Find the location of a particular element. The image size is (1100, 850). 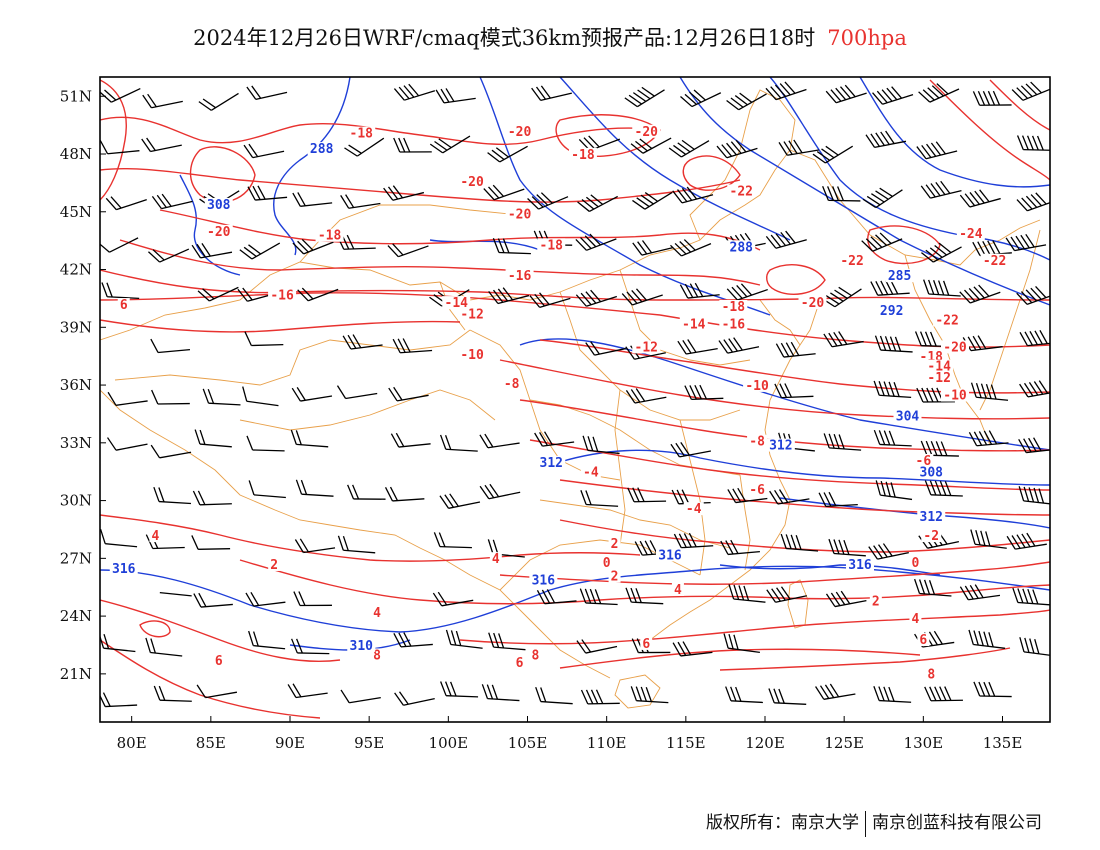

temperature-label: -14 is located at coordinates (457, 303).